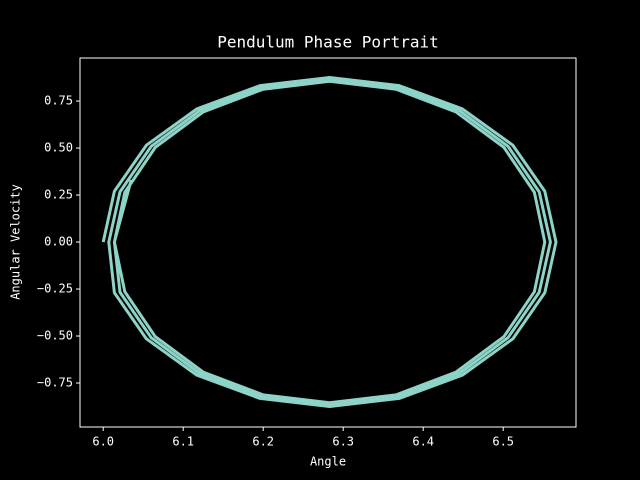  Describe the element at coordinates (58, 101) in the screenshot. I see `y-tick-label: 0.75` at that location.